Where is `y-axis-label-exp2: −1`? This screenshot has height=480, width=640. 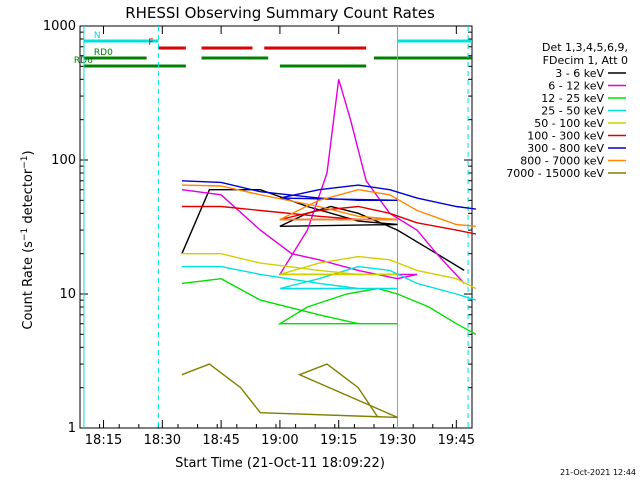 y-axis-label-exp2: −1 is located at coordinates (25, 161).